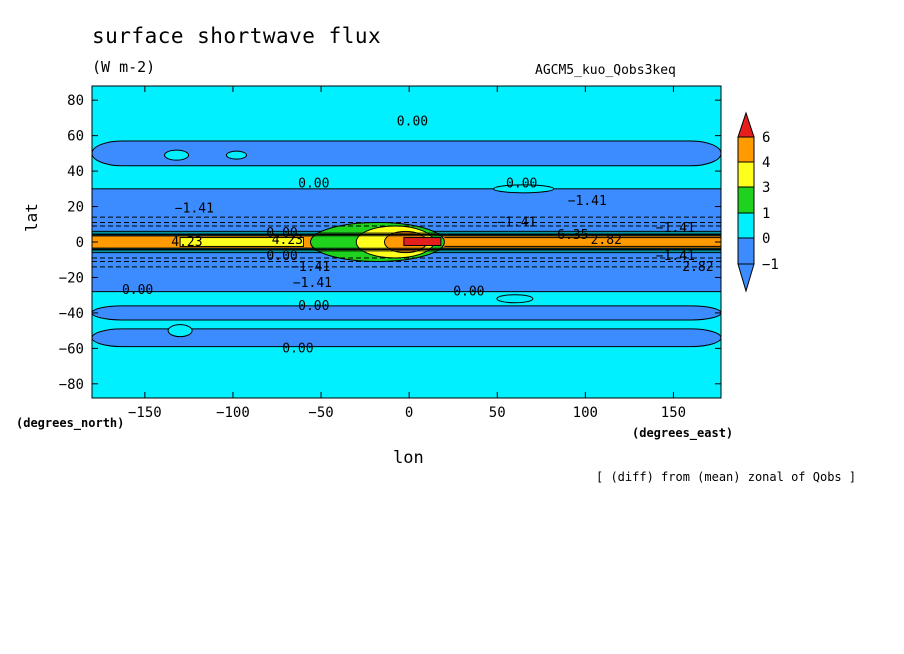  What do you see at coordinates (241, 242) in the screenshot?
I see `yellow-band` at bounding box center [241, 242].